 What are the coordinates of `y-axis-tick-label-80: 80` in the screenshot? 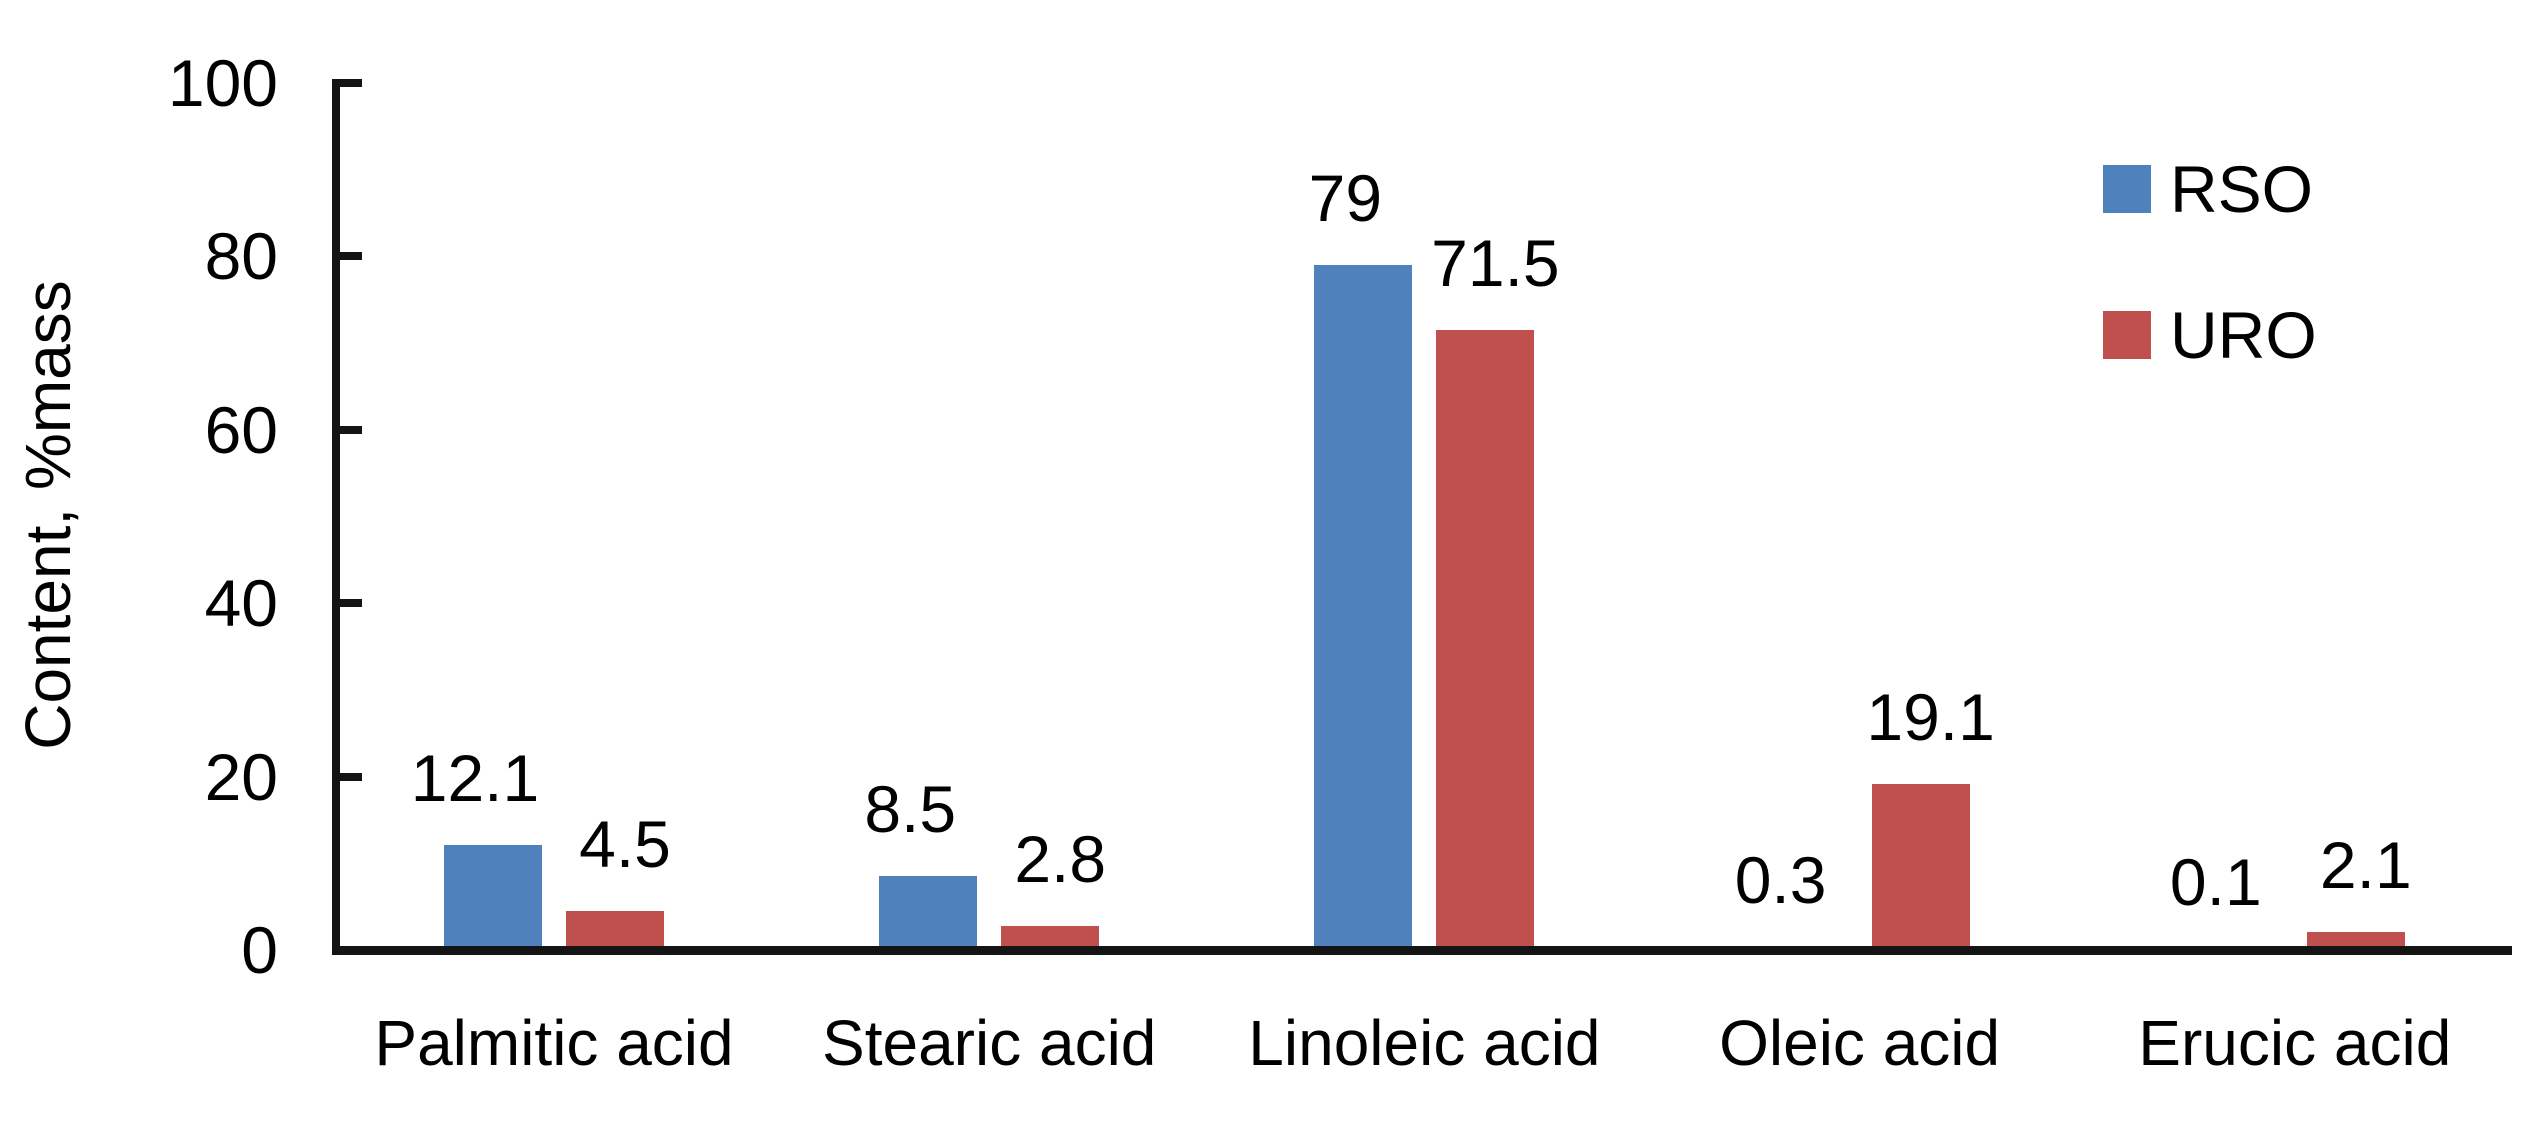 It's located at (241, 256).